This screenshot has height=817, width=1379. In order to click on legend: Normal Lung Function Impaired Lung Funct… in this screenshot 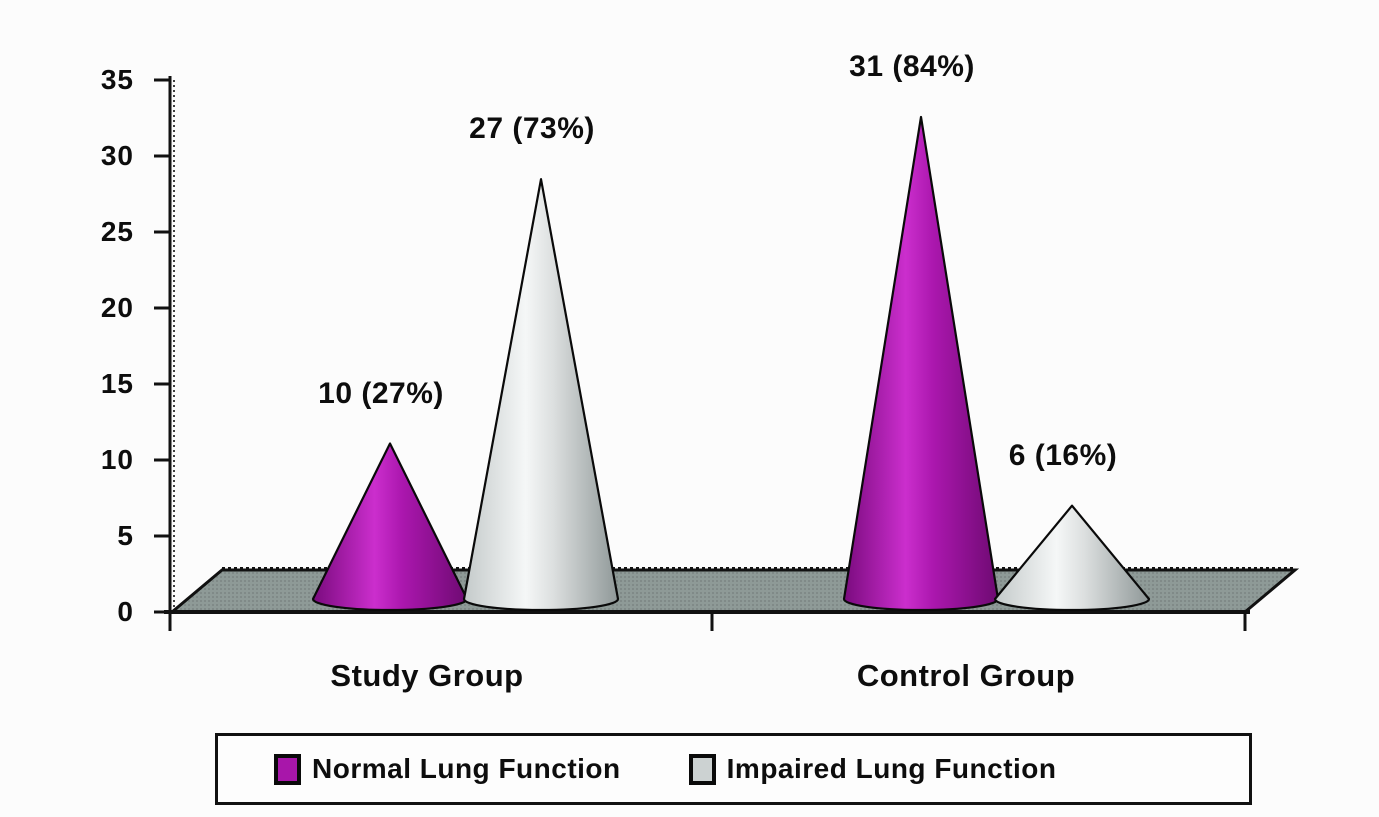, I will do `click(733, 769)`.